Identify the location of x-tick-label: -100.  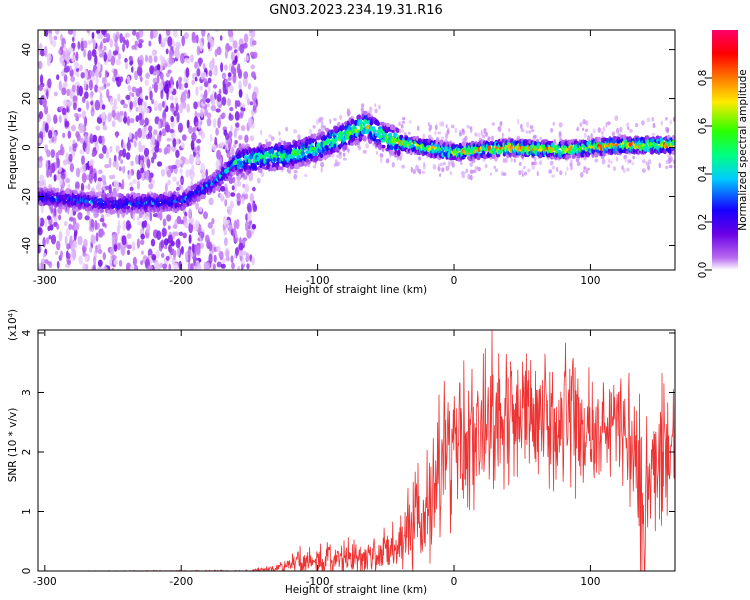
(318, 582).